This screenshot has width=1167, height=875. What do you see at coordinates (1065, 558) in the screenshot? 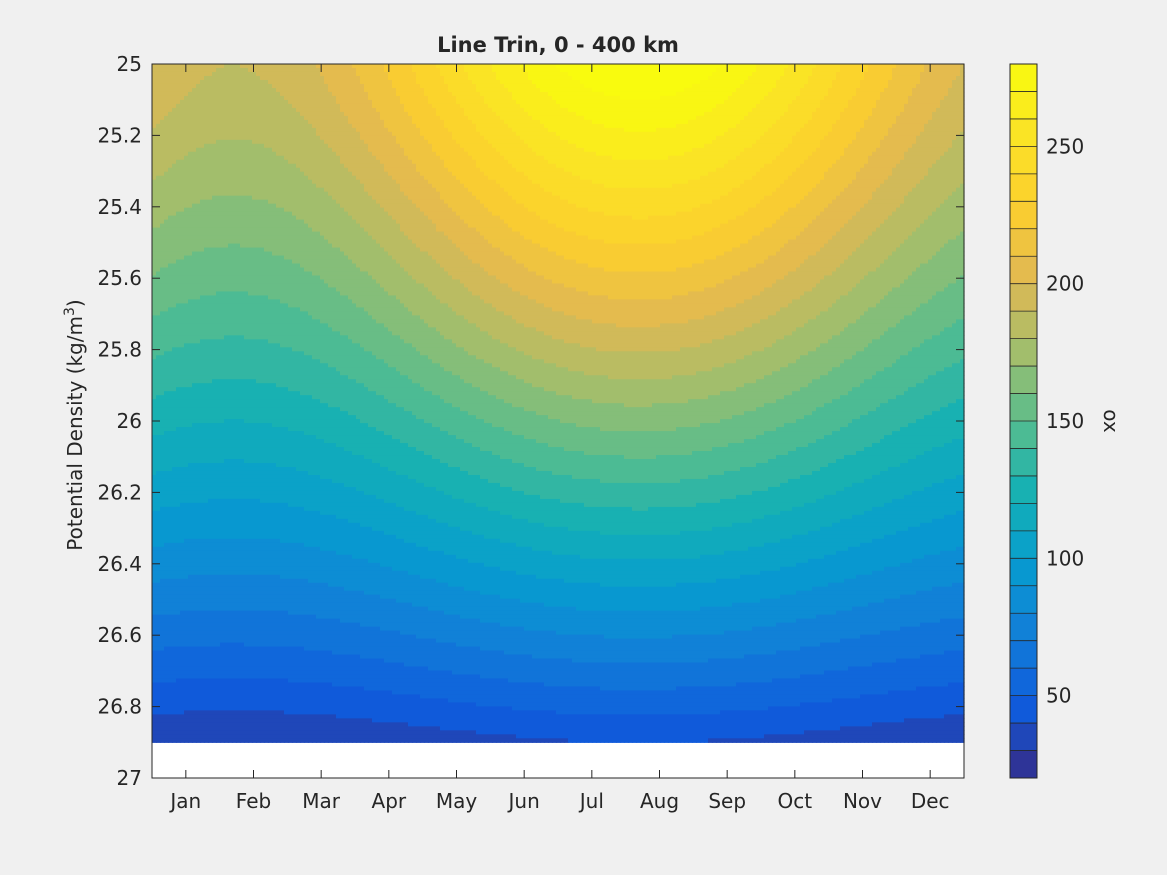
I see `colorbar-tick-label: 100` at bounding box center [1065, 558].